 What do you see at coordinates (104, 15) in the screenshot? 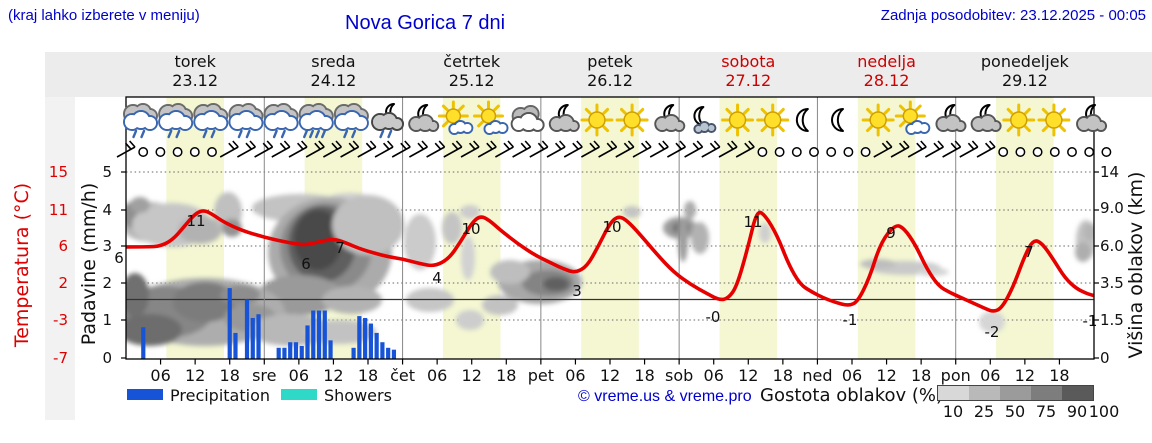
I see `menu-hint: (kraj lahko izberete v meniju)` at bounding box center [104, 15].